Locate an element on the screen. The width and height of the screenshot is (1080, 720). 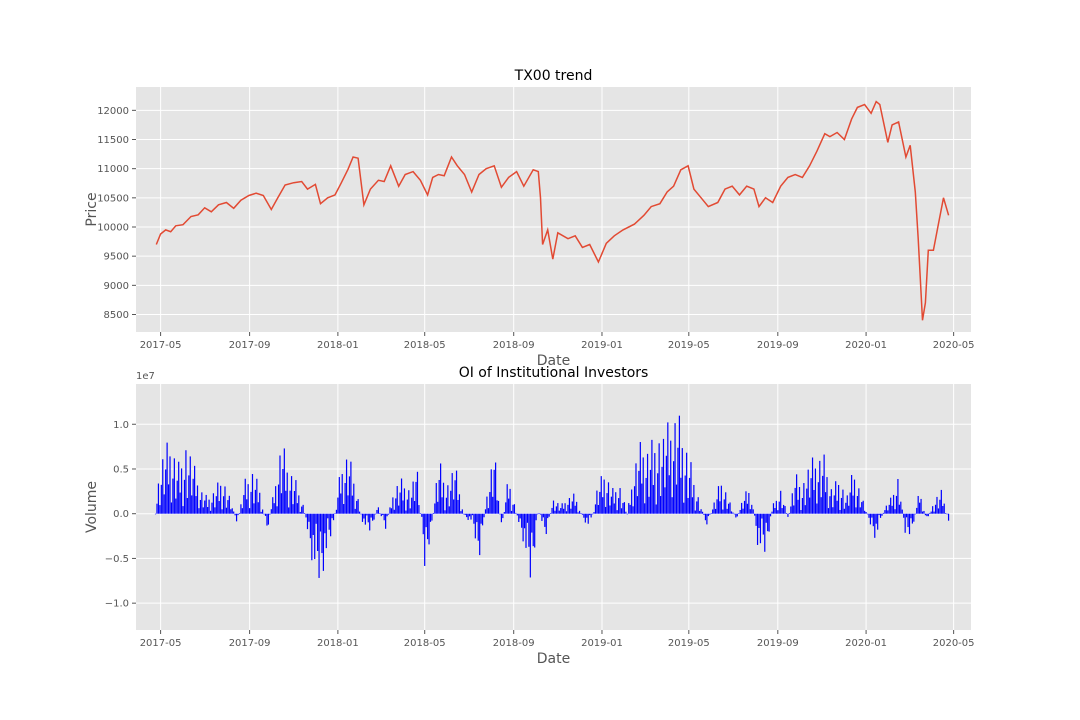
oi-offset-text: 1e7 is located at coordinates (145, 376).